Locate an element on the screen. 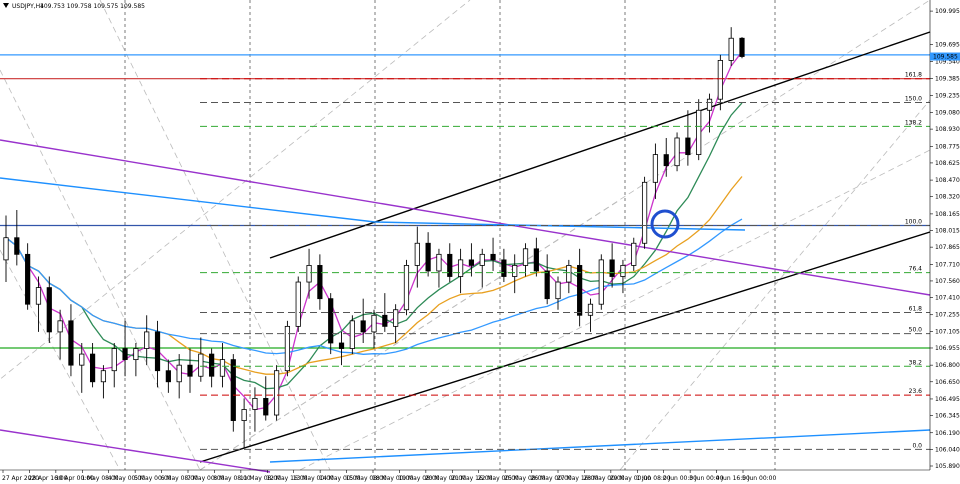 The width and height of the screenshot is (960, 484). time-tick-label: 21 May 16:00 is located at coordinates (471, 478).